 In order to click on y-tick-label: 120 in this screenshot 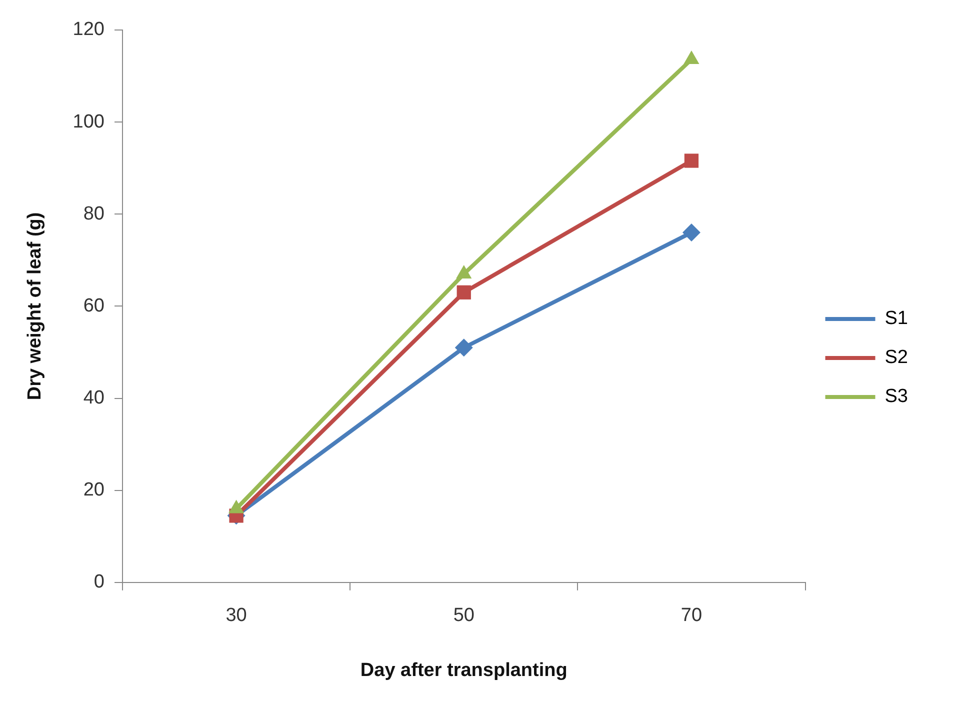, I will do `click(88, 29)`.